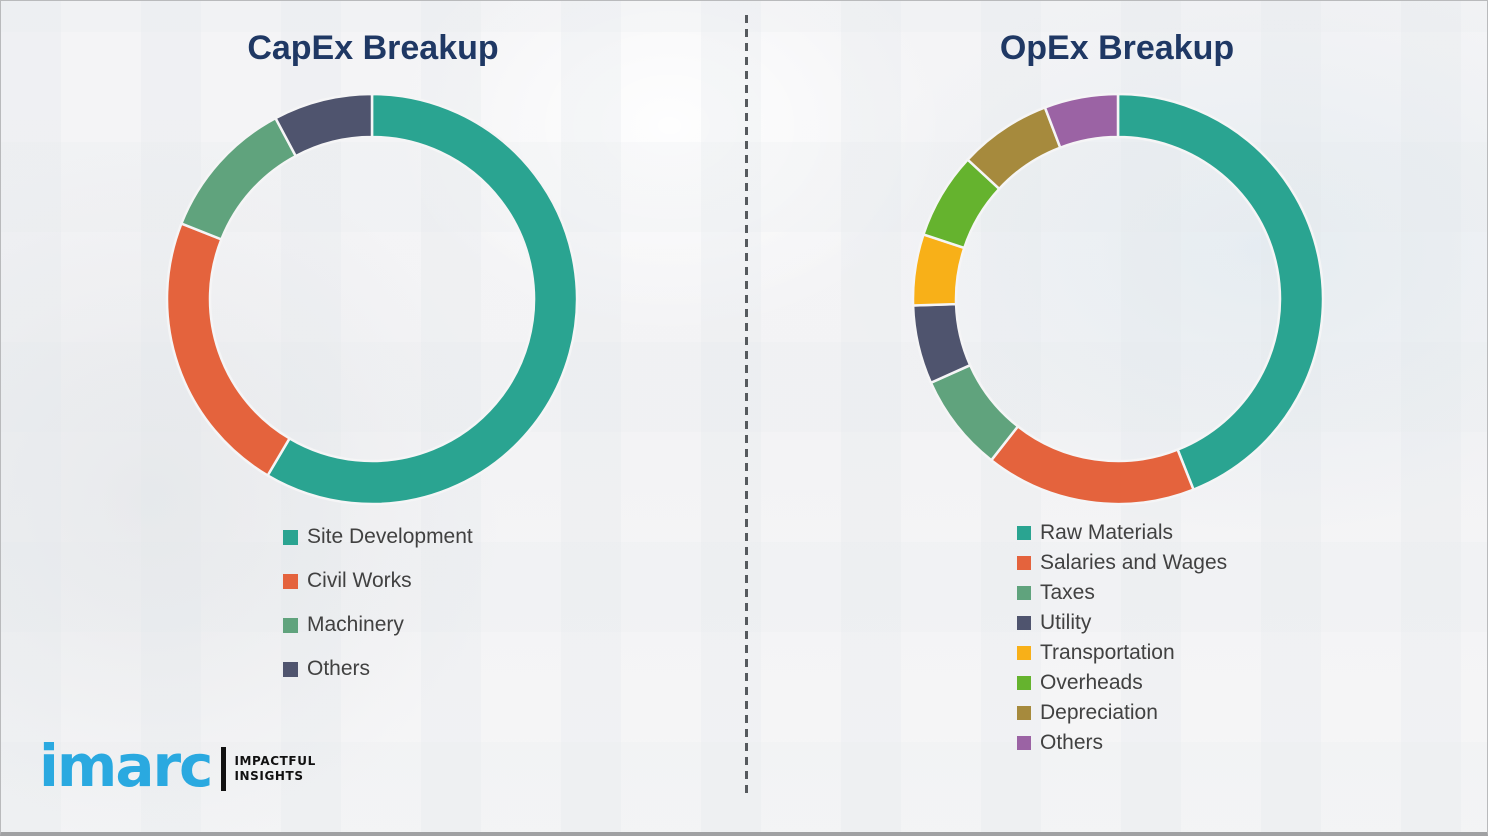 The width and height of the screenshot is (1488, 836). I want to click on legend-item: Taxes, so click(1122, 593).